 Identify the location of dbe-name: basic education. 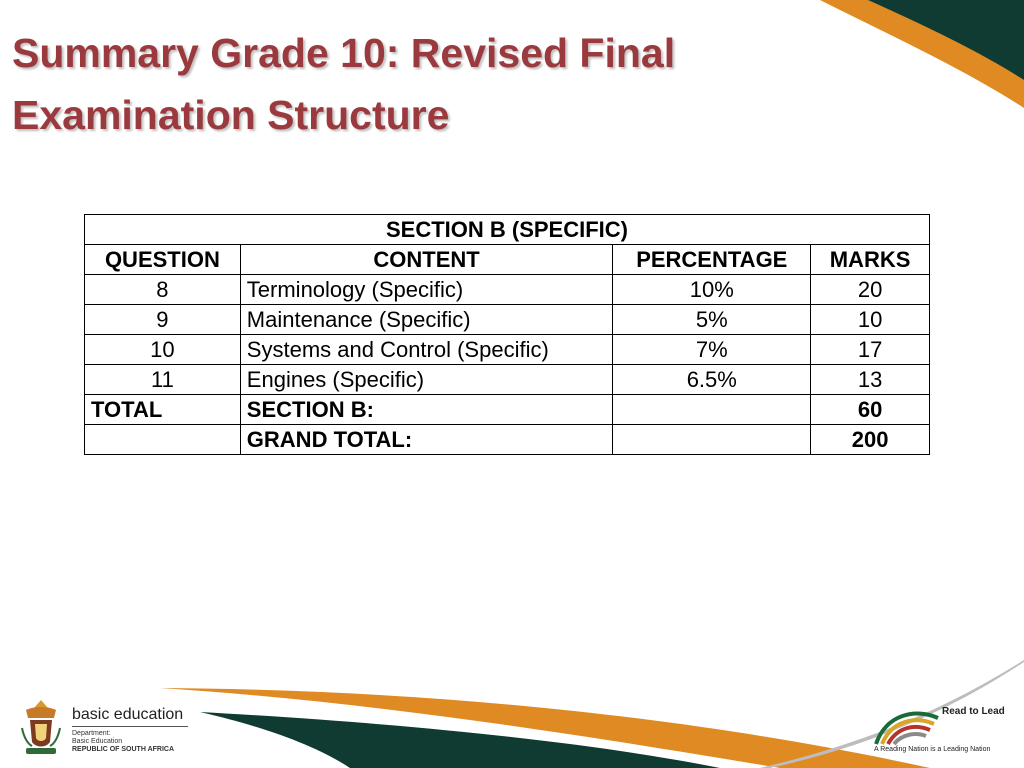
(128, 714).